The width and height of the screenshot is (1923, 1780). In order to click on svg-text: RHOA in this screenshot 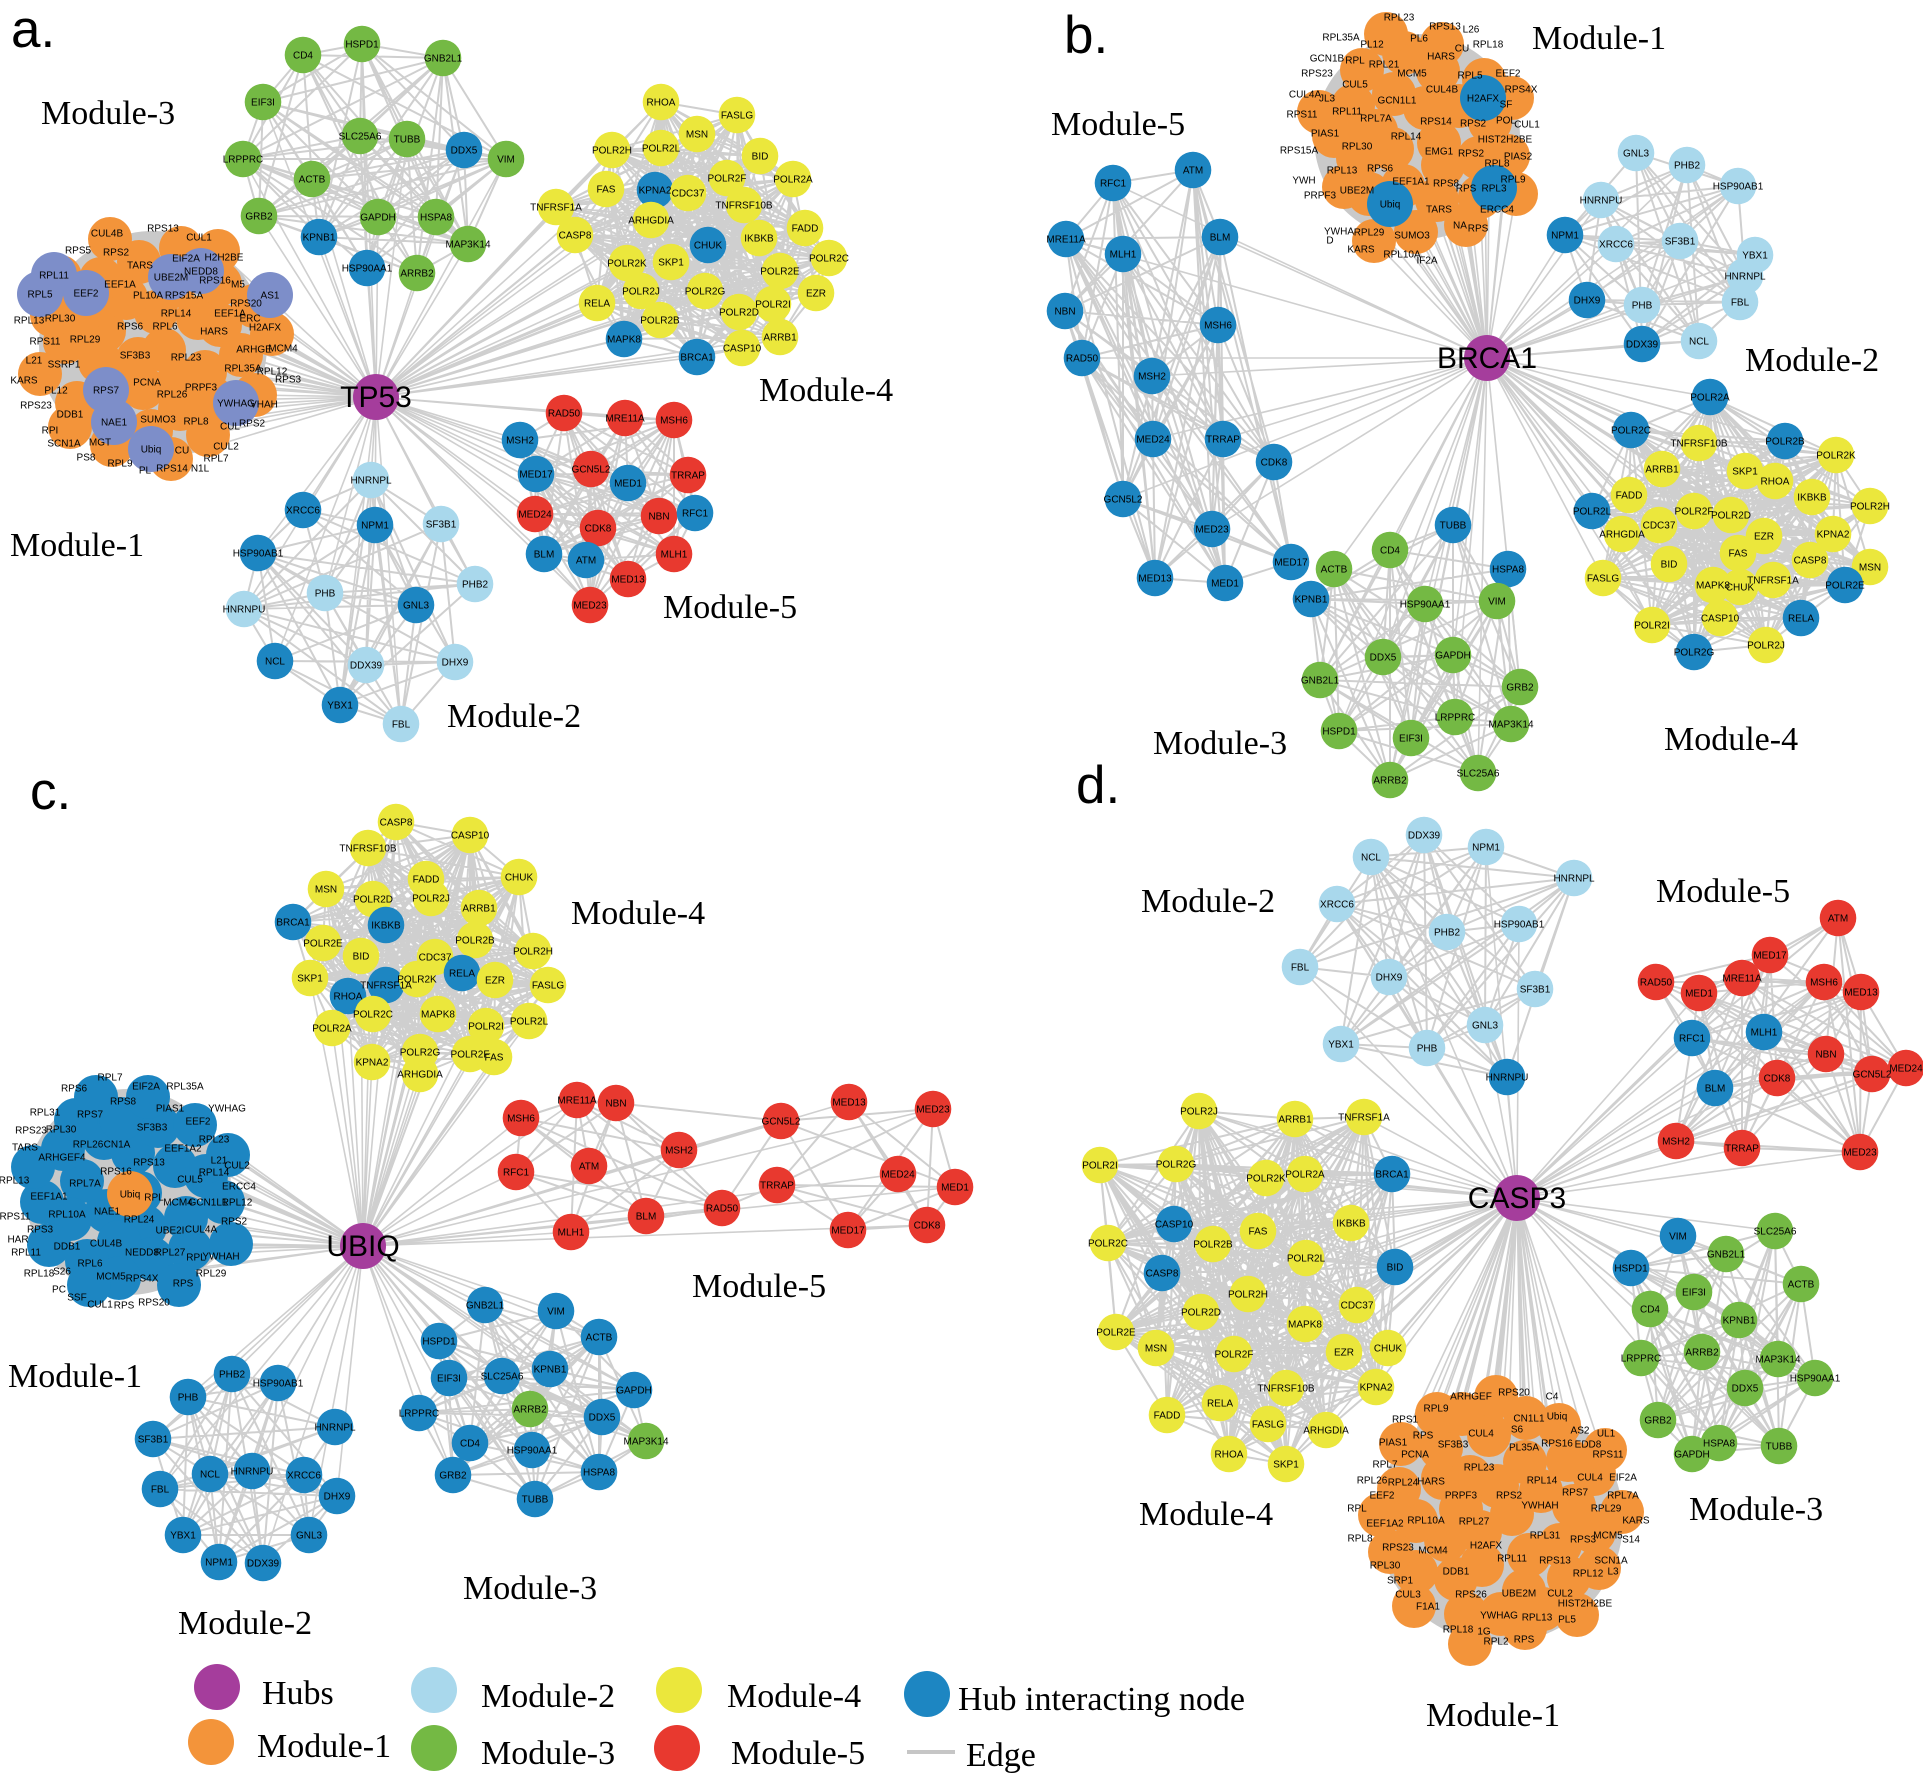, I will do `click(348, 997)`.